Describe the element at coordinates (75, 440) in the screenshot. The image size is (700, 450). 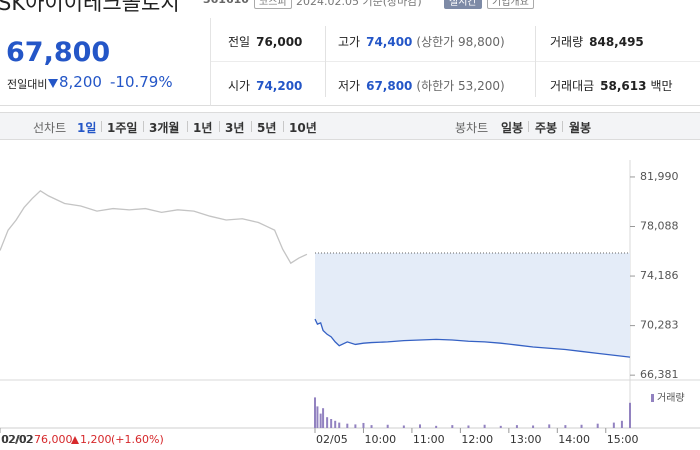
I see `up-arrow` at that location.